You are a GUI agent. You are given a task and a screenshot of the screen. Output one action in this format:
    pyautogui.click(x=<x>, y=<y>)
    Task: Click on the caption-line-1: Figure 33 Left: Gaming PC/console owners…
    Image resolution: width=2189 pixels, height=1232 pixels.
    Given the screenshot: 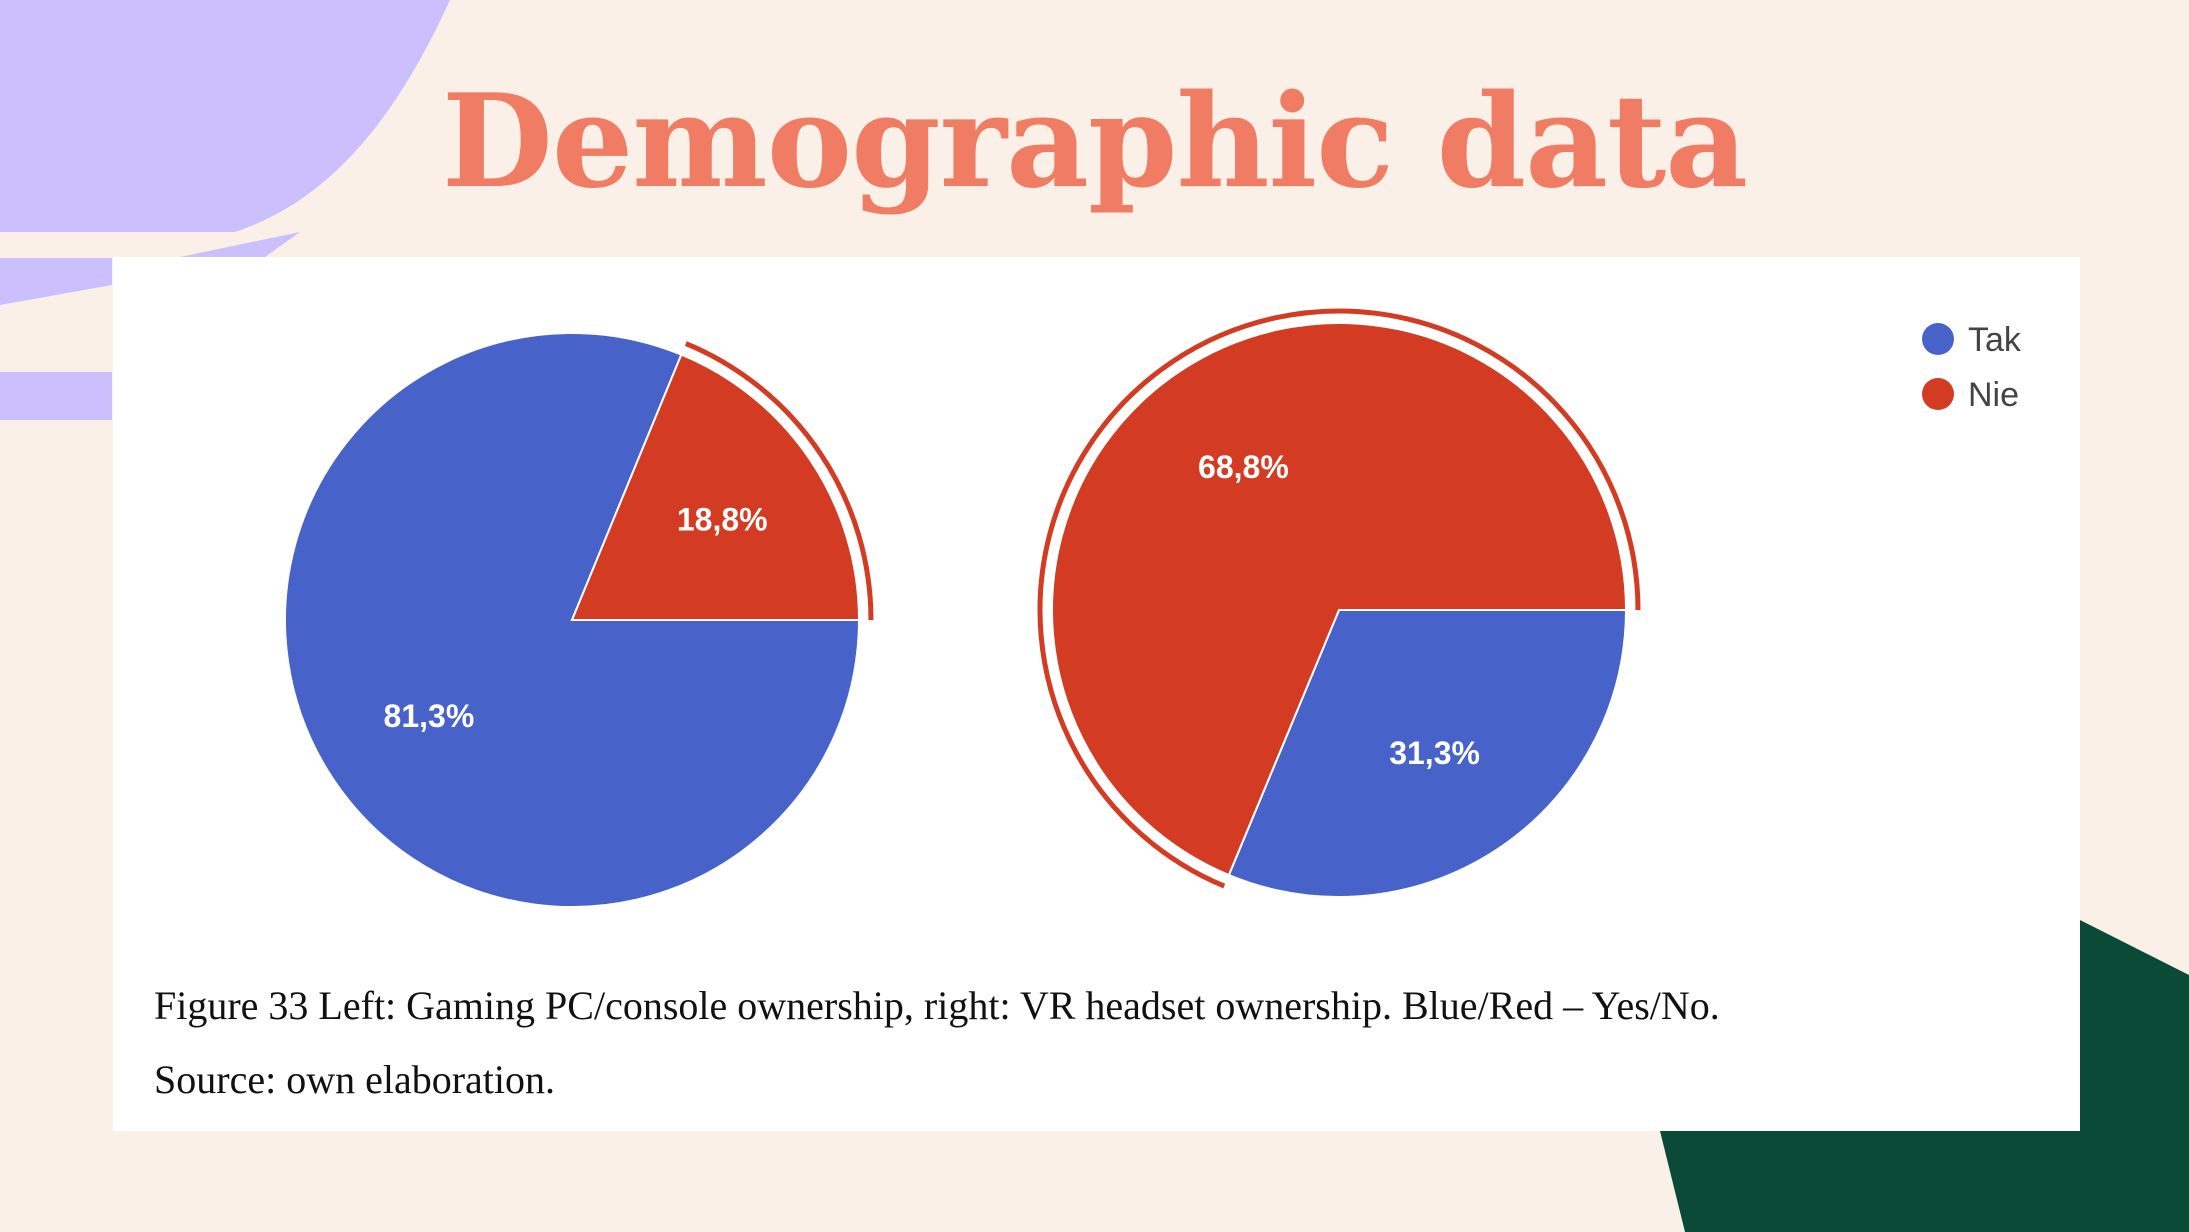 What is the action you would take?
    pyautogui.click(x=937, y=1005)
    